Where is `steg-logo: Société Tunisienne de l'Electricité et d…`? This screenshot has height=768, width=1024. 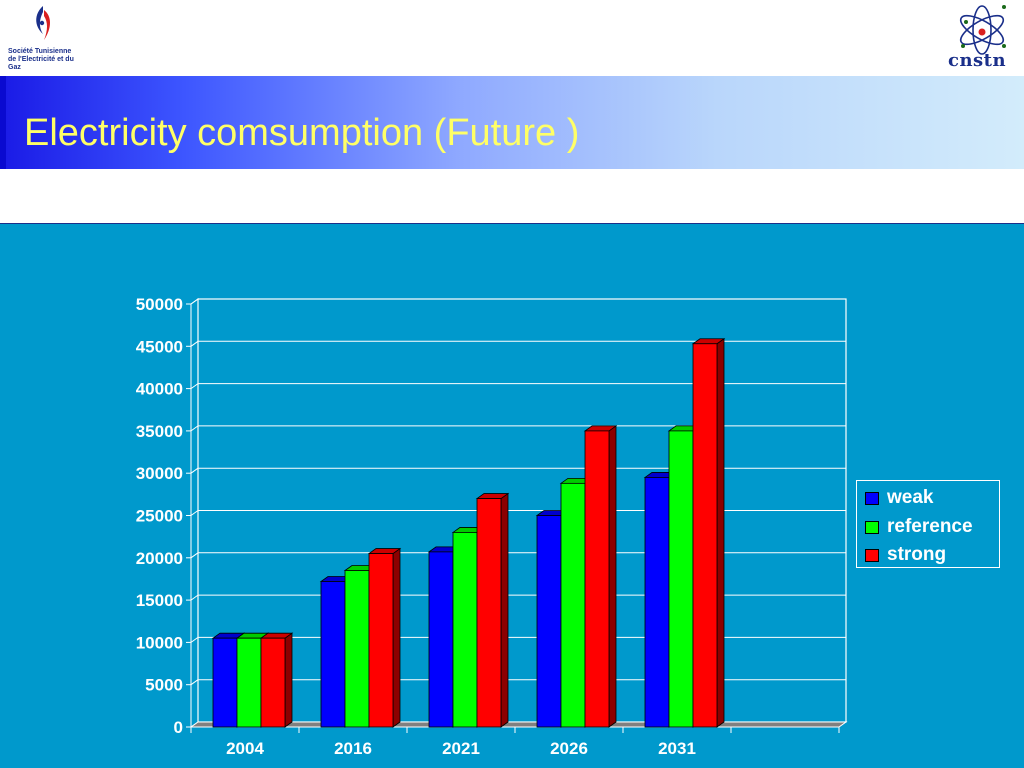
steg-logo: Société Tunisienne de l'Electricité et d… is located at coordinates (42, 38).